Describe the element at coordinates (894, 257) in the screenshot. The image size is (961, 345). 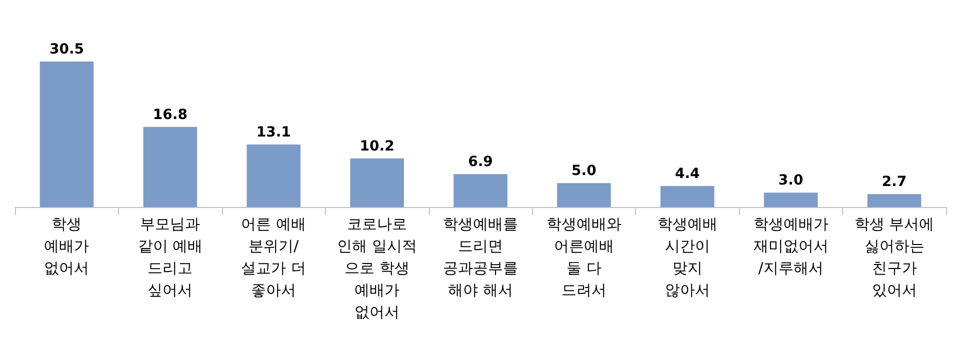
I see `x-tick-label: 학생 부서에 싫어하는 친구가 있어서` at that location.